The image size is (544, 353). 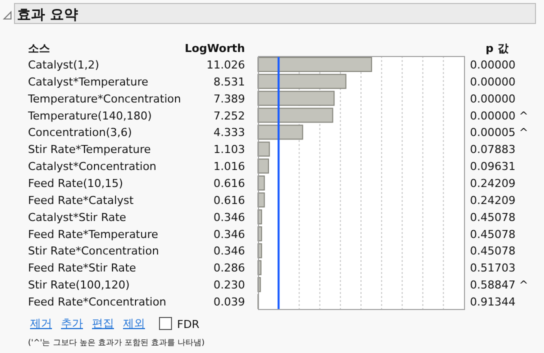 I want to click on text: 0.58847 ^, so click(x=499, y=285).